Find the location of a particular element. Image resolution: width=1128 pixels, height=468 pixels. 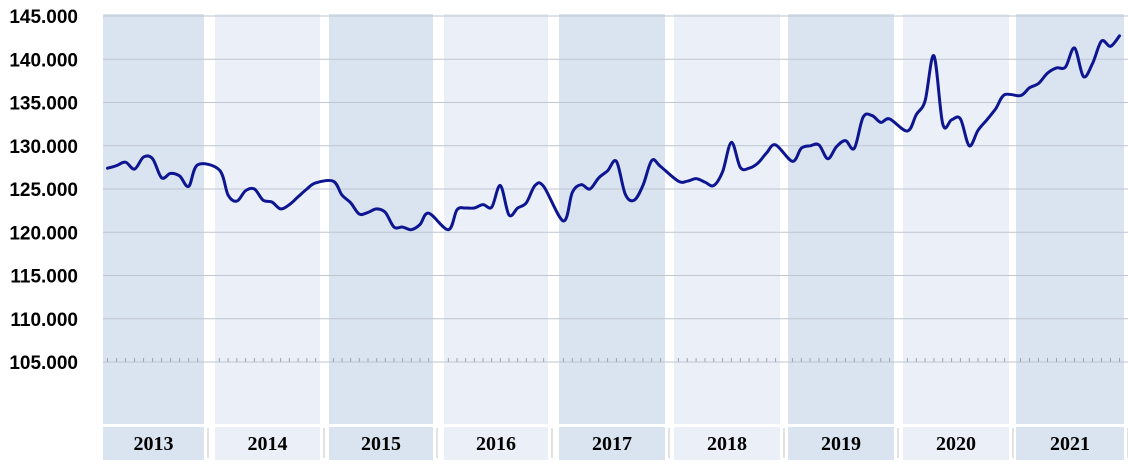

y-tick-label: 125.000 is located at coordinates (43, 190).